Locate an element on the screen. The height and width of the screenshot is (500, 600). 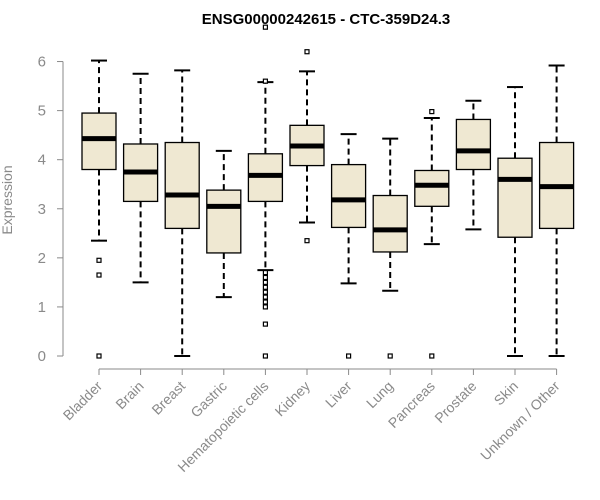
chart-title: ENSG00000242615 - CTC-359D24.3 is located at coordinates (326, 19).